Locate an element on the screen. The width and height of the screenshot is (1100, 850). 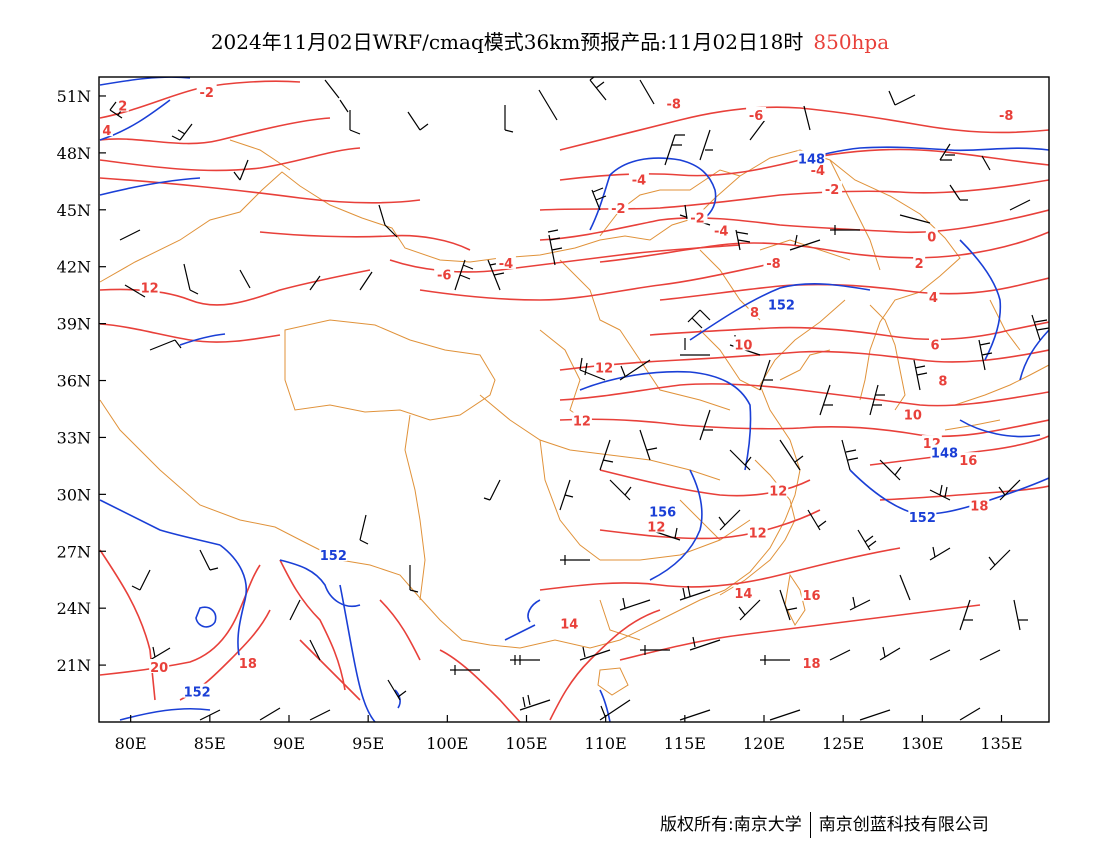
footer-separator is located at coordinates (810, 825).